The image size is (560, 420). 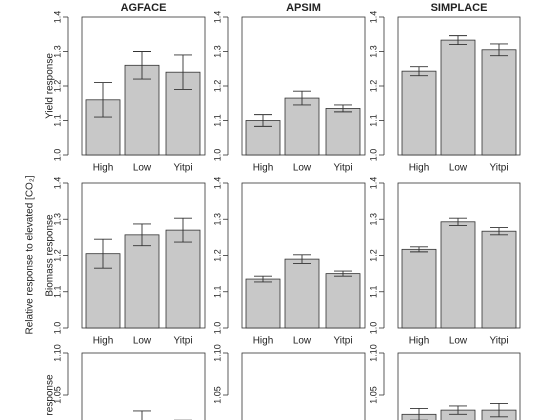 What do you see at coordinates (303, 8) in the screenshot?
I see `panel-title: APSIM` at bounding box center [303, 8].